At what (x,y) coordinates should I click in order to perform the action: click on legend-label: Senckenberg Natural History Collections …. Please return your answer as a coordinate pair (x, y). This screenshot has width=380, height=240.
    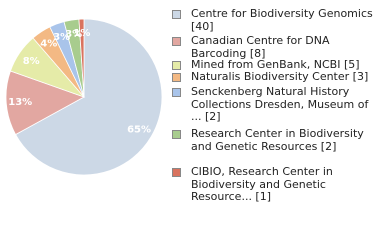
    Looking at the image, I should click on (280, 104).